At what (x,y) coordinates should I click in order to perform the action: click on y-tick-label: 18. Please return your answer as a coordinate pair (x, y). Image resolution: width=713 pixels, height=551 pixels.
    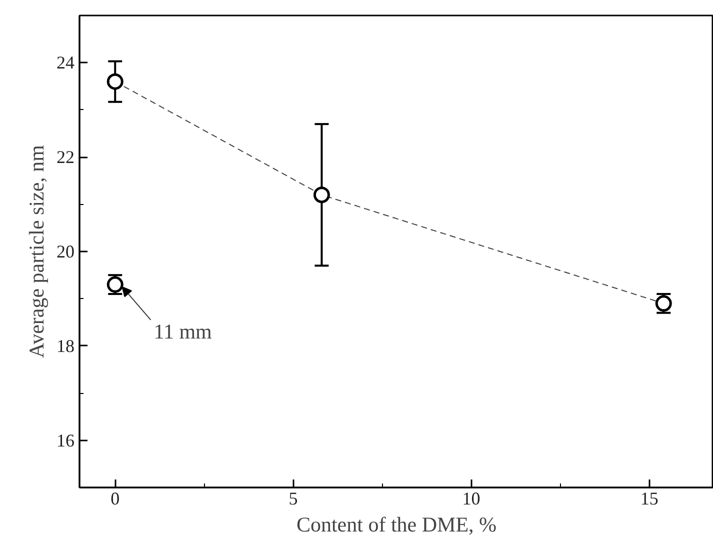
    Looking at the image, I should click on (65, 346).